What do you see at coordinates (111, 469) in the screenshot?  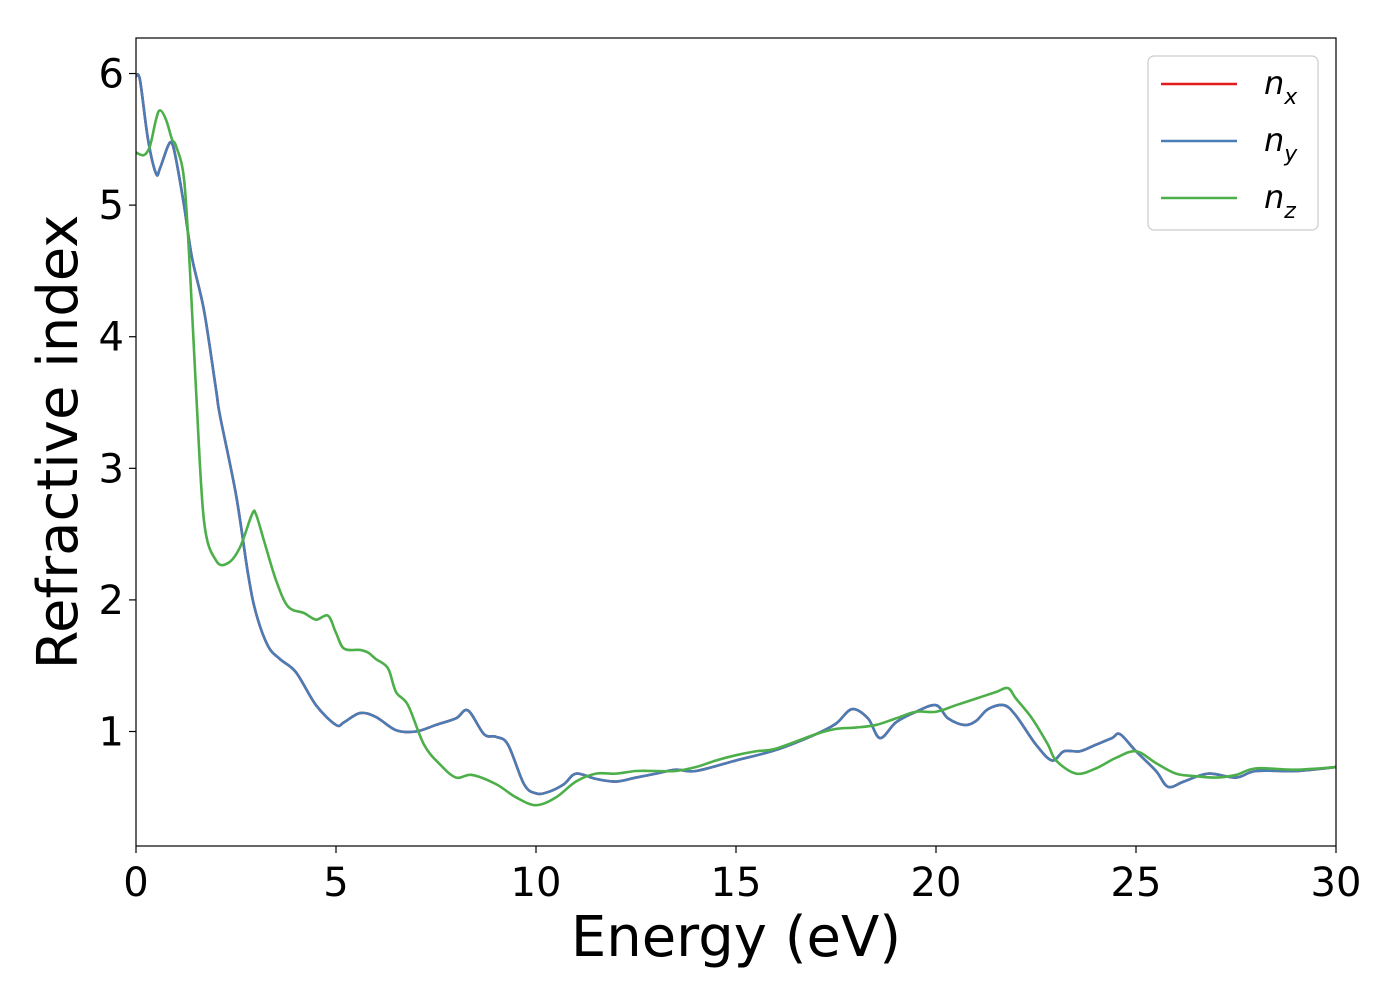 I see `y-tick-label: 3` at bounding box center [111, 469].